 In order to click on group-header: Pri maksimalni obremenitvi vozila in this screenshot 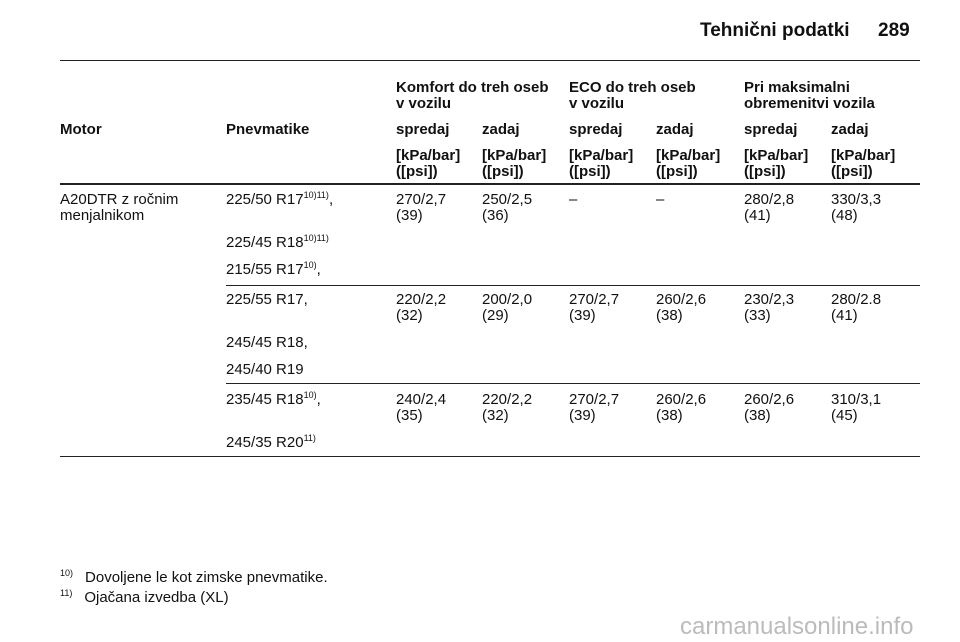, I will do `click(809, 96)`.